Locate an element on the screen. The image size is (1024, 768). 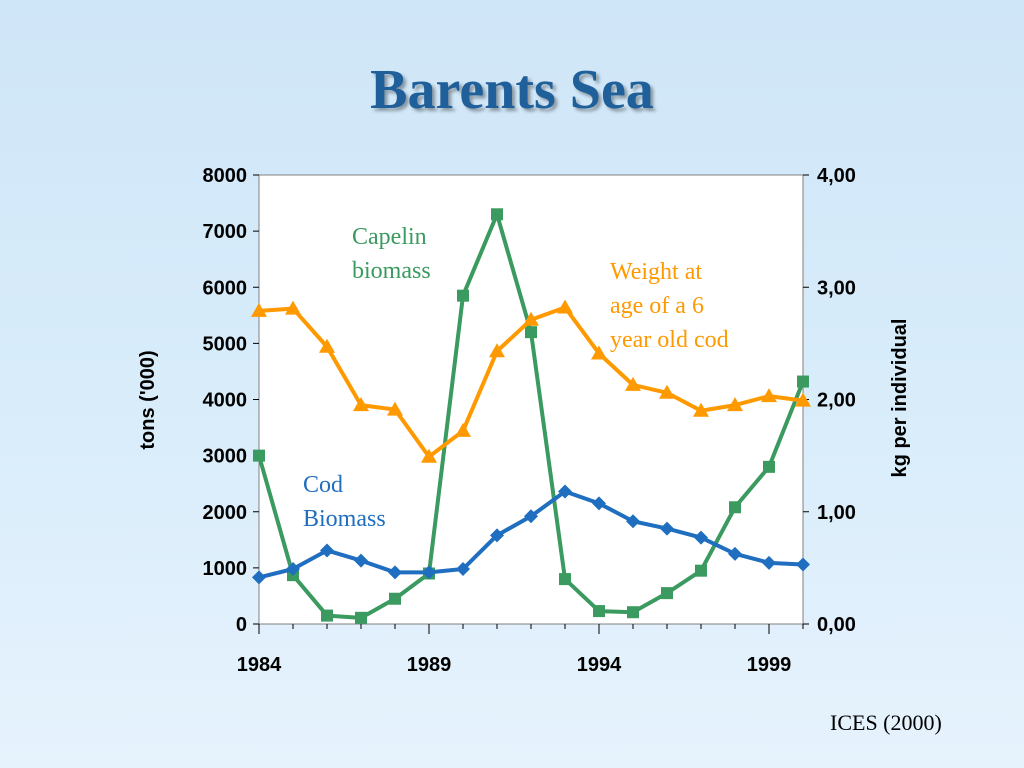
x-tick-label: 1984 is located at coordinates (259, 665).